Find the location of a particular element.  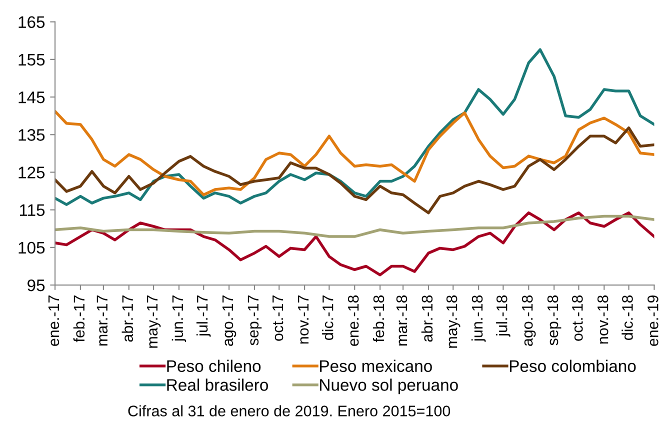

x-tick-label: jun.-17 is located at coordinates (179, 319).